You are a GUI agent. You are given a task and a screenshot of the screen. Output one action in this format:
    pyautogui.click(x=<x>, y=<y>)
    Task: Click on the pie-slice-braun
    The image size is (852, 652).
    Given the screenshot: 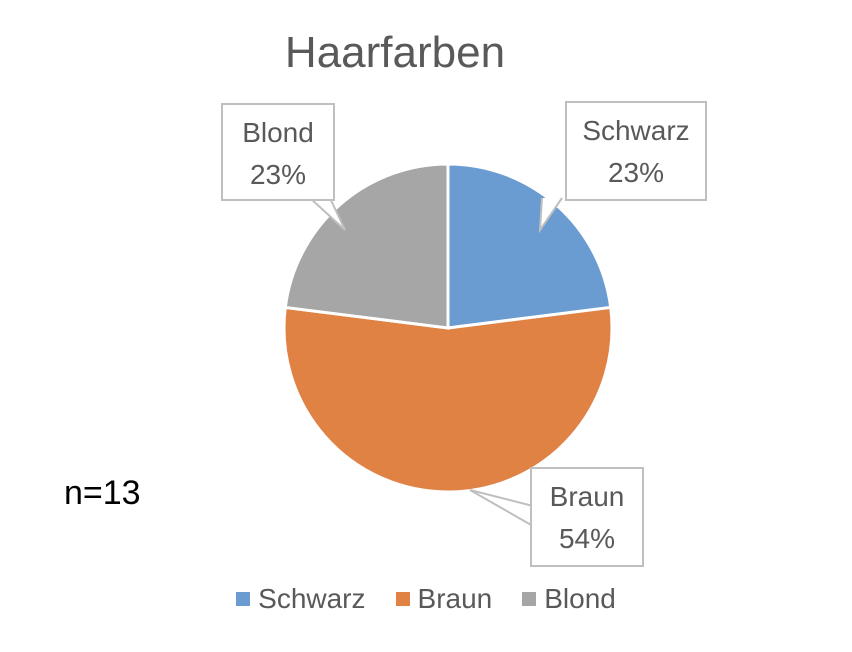 What is the action you would take?
    pyautogui.click(x=448, y=399)
    